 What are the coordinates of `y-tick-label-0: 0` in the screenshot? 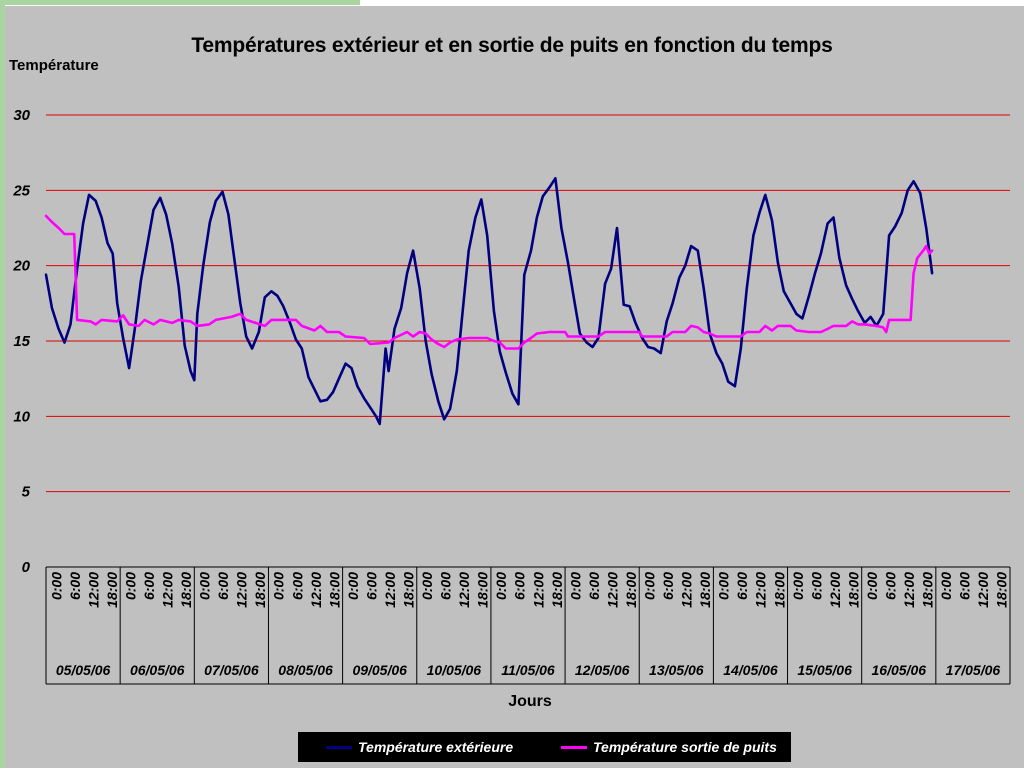 It's located at (26, 567).